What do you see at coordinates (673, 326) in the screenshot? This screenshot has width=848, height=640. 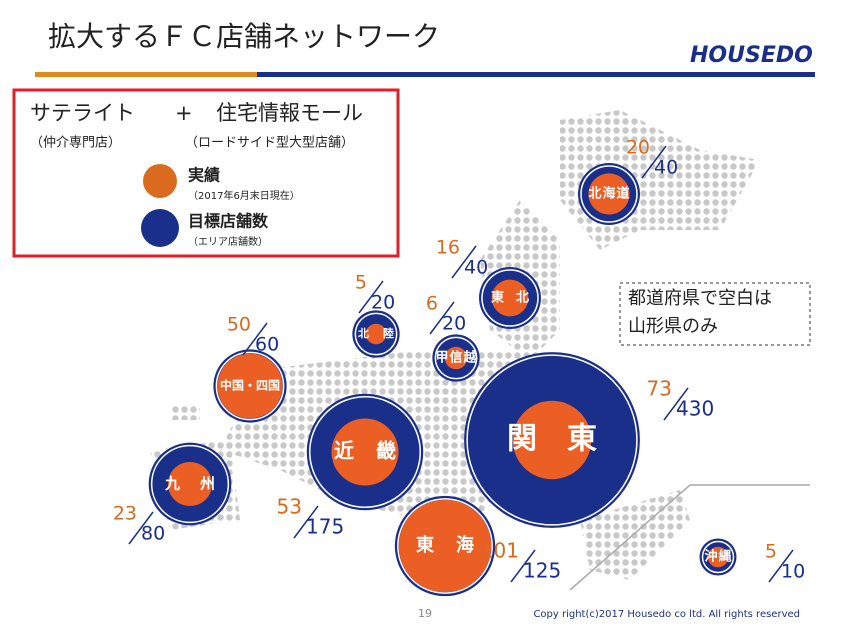 I see `note-line: 山形県のみ` at bounding box center [673, 326].